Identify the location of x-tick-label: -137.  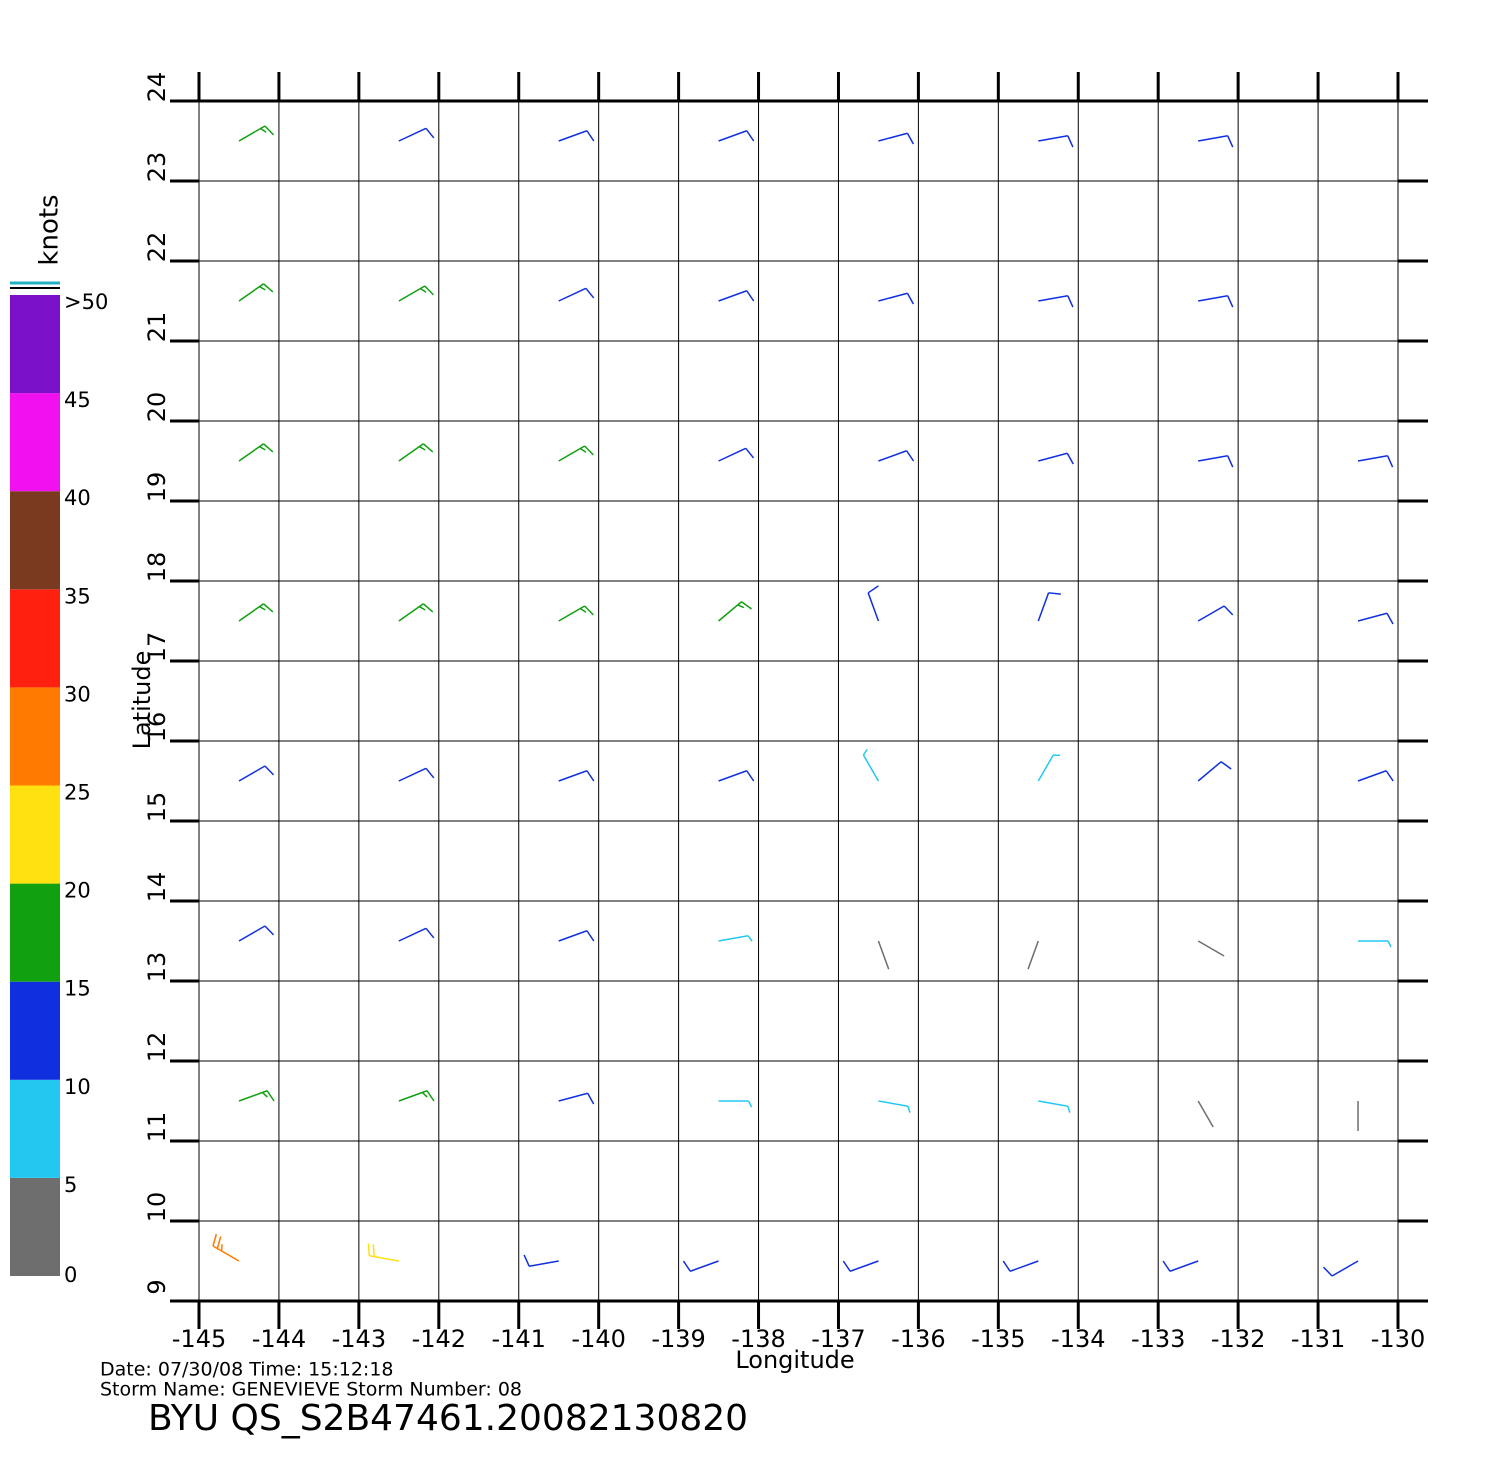
(838, 1339).